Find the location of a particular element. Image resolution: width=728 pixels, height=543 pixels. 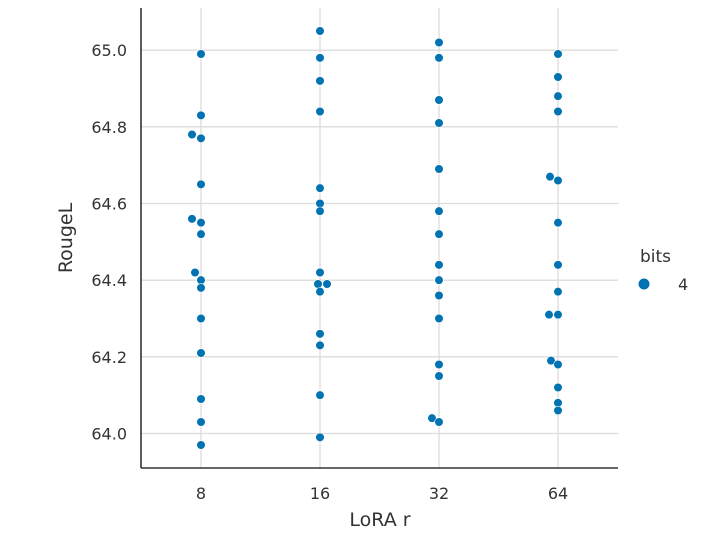

y-tick-label: 65.0 is located at coordinates (109, 50).